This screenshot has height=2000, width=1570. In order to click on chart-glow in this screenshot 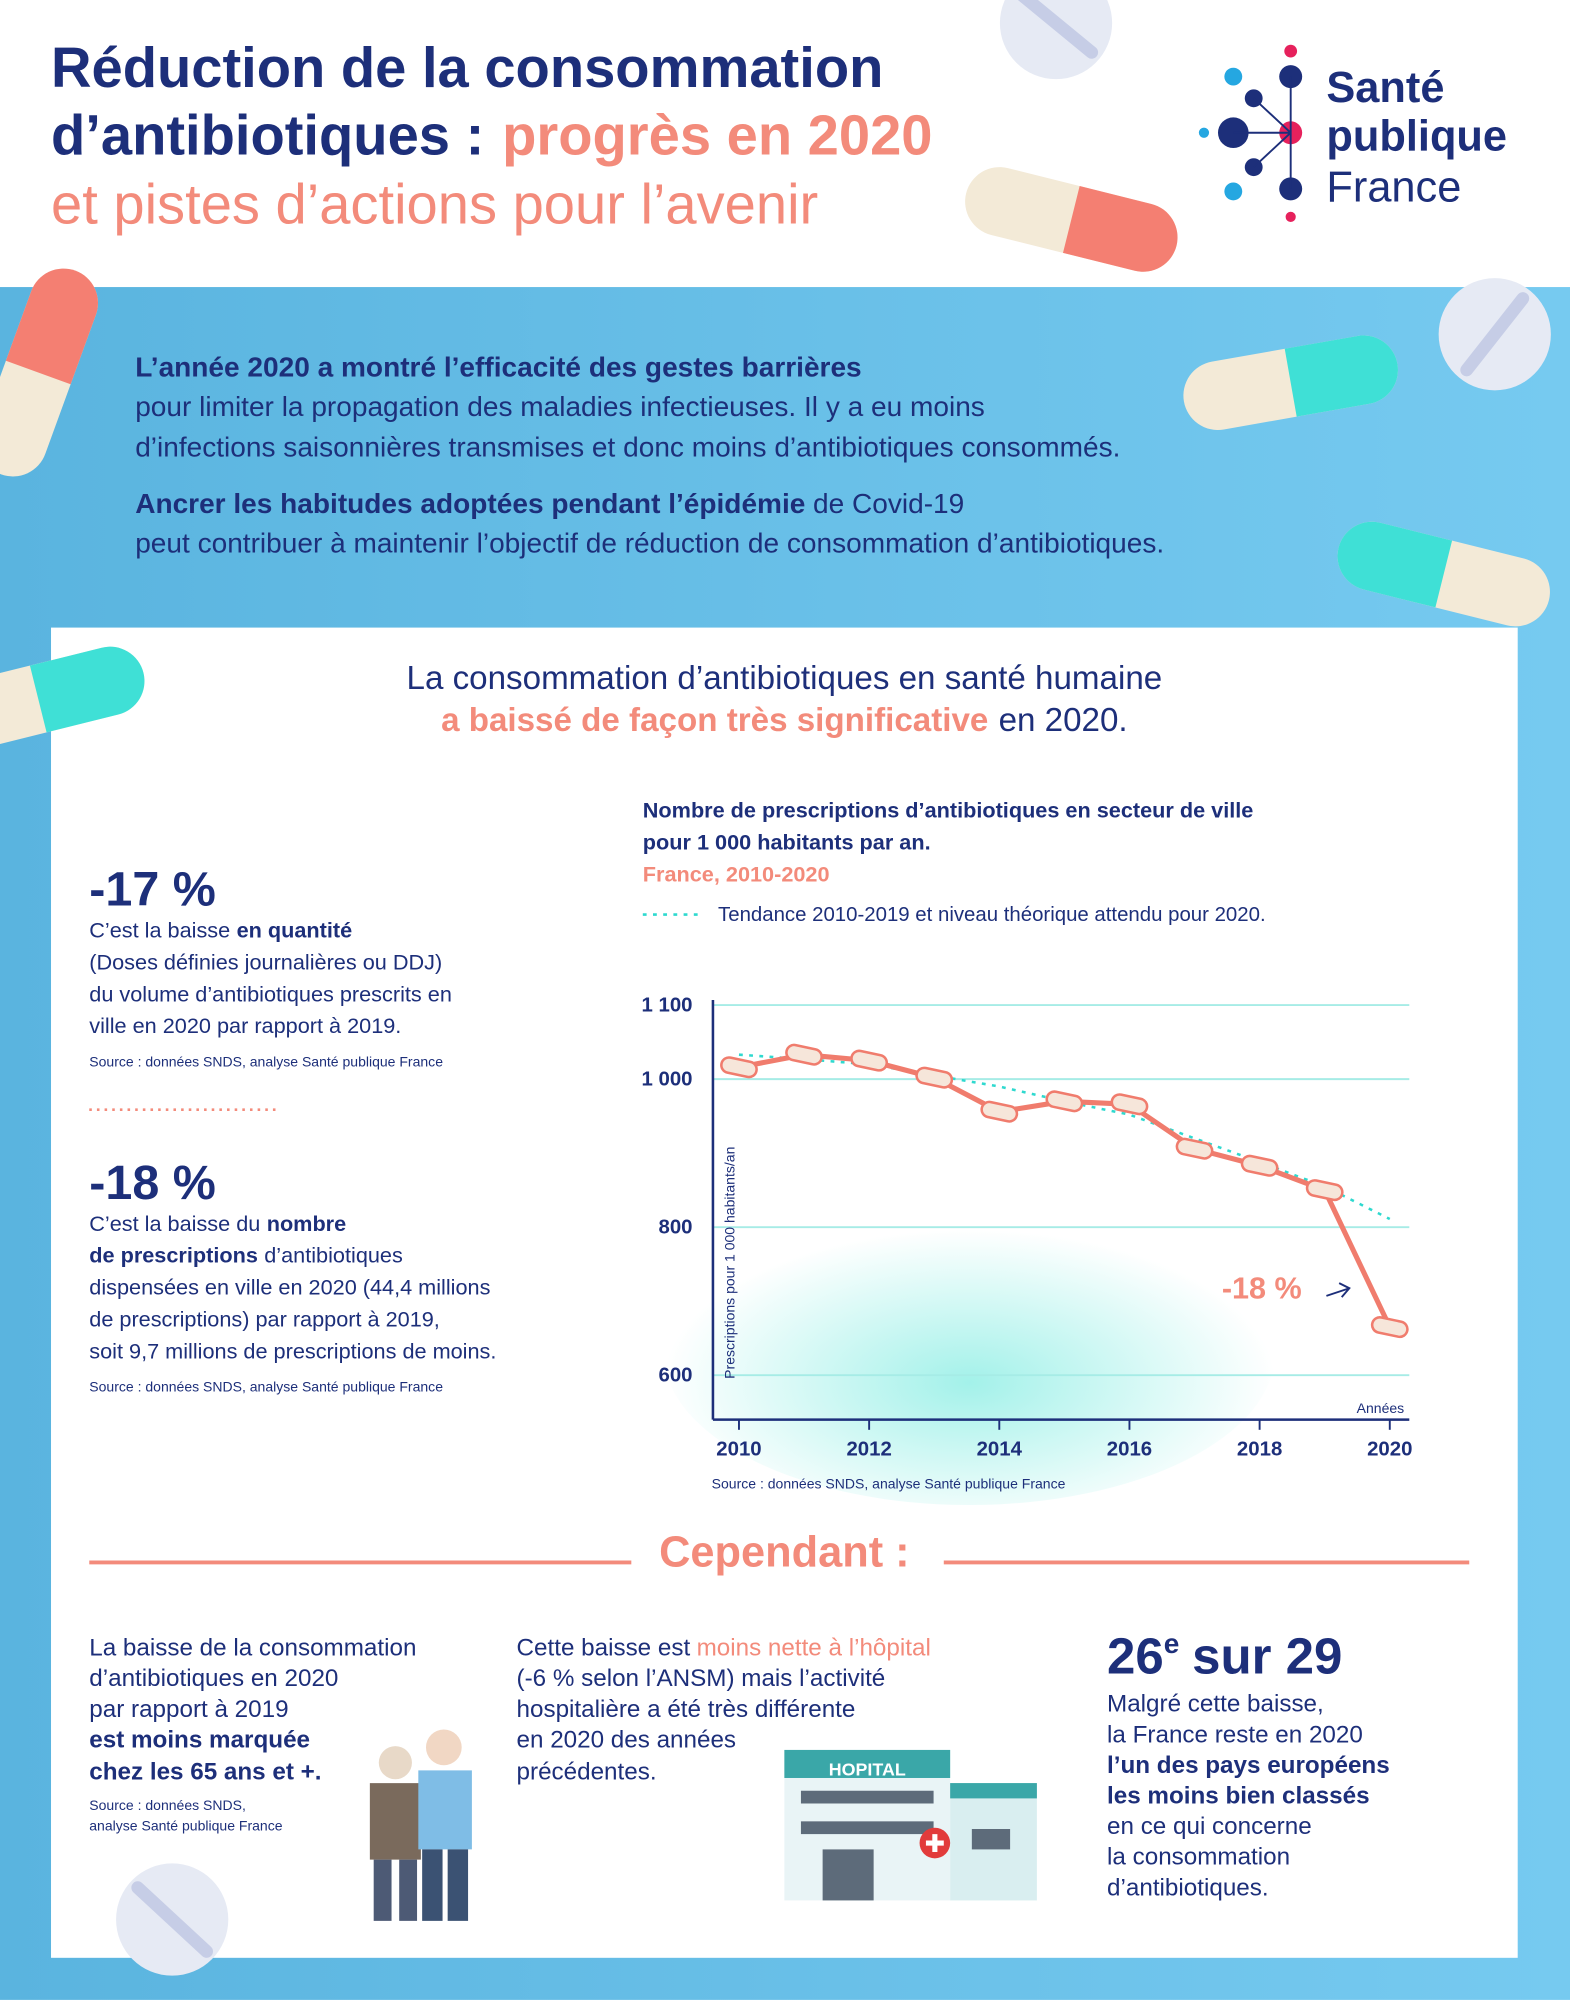, I will do `click(969, 1352)`.